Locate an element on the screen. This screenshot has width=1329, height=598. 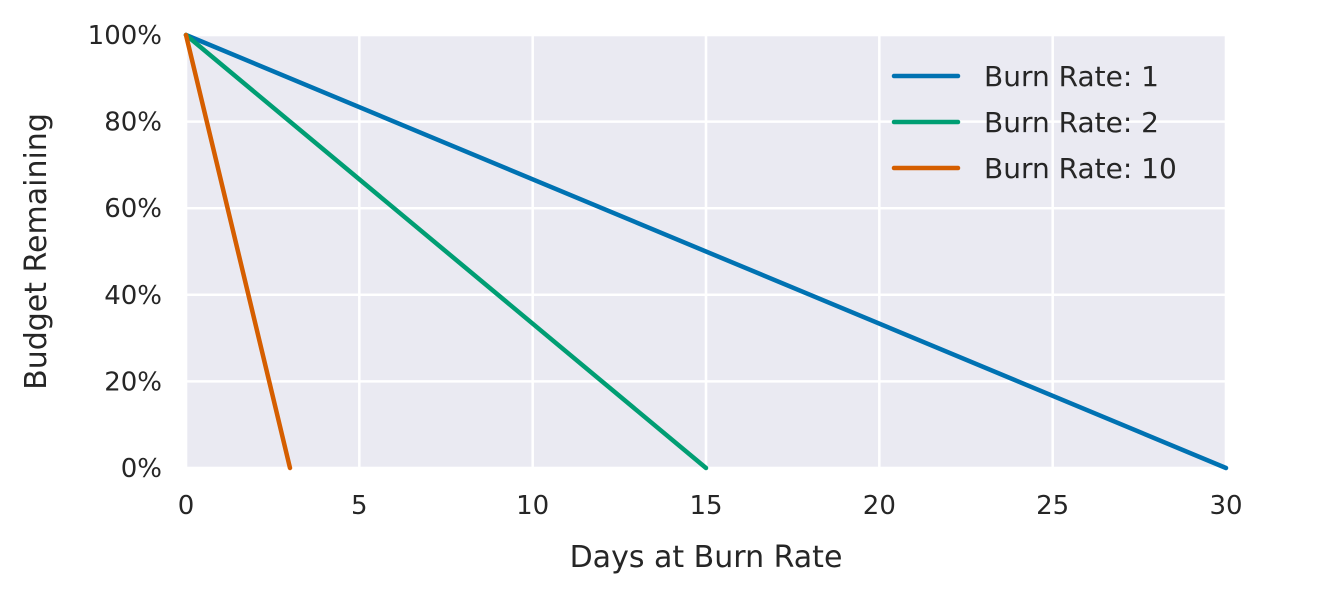
y-tick-label: 100% is located at coordinates (125, 36).